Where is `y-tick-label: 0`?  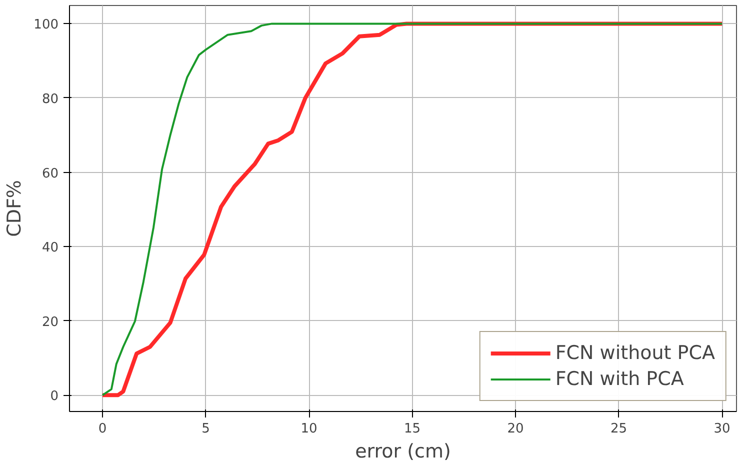
y-tick-label: 0 is located at coordinates (54, 396).